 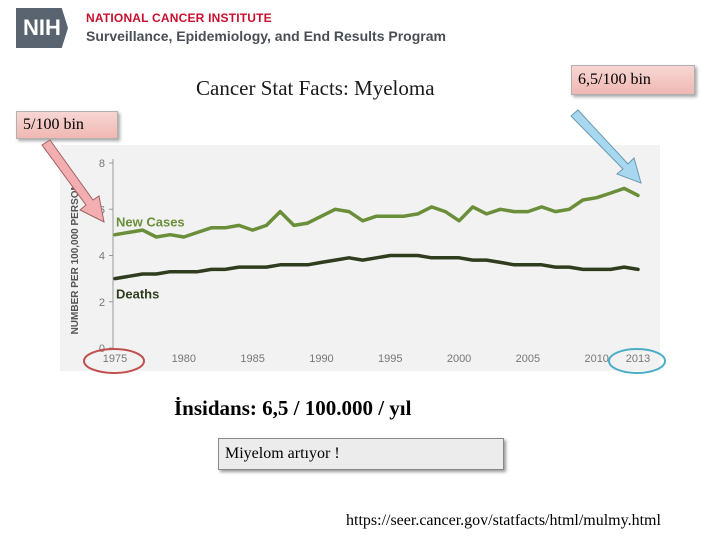 I want to click on slide-title: Cancer Stat Facts: Myeloma, so click(x=315, y=88).